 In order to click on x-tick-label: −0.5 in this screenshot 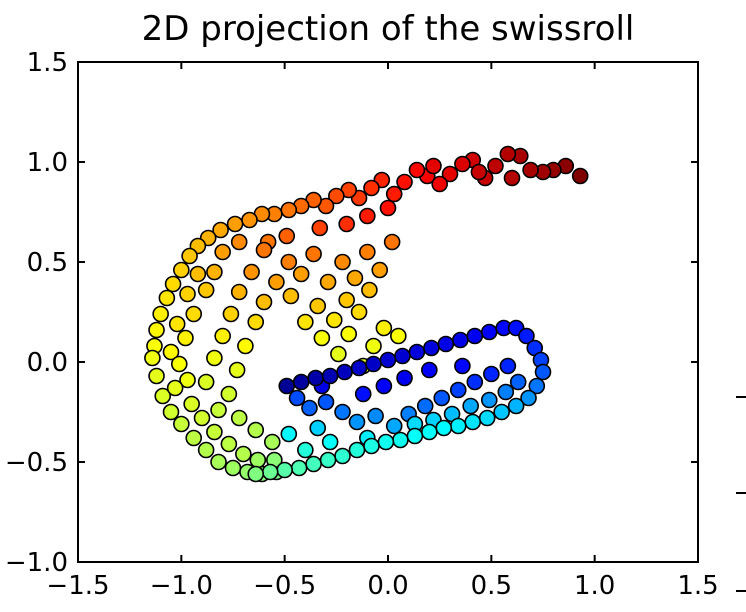, I will do `click(284, 586)`.